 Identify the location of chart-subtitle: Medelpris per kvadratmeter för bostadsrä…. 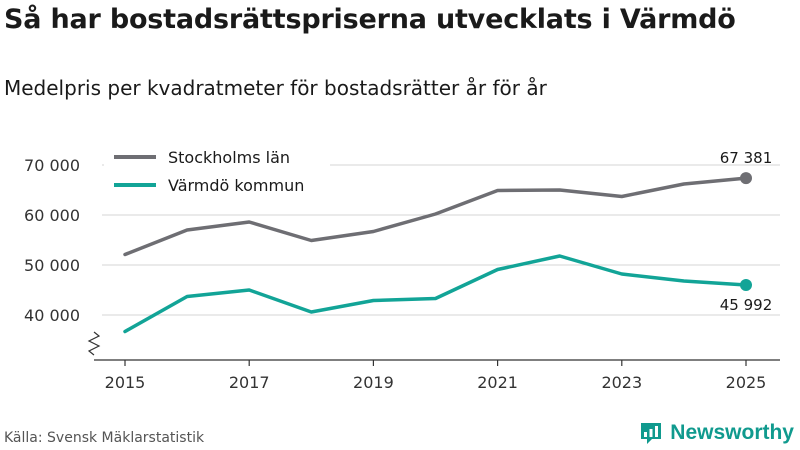
(275, 88).